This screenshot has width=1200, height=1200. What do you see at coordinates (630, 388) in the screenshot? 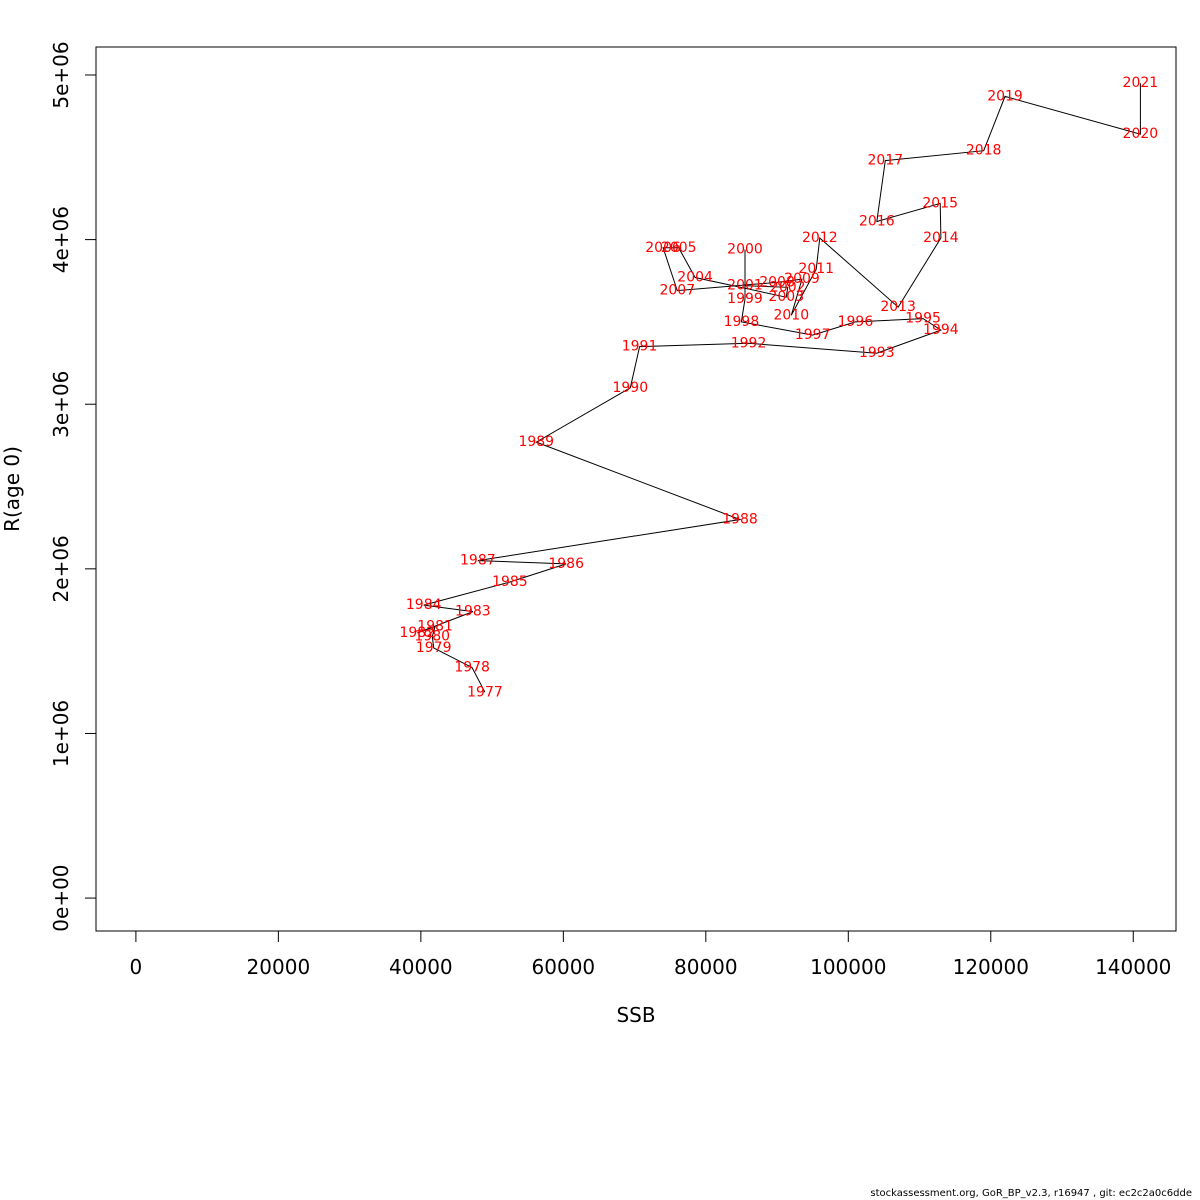
I see `point-label: 1990` at bounding box center [630, 388].